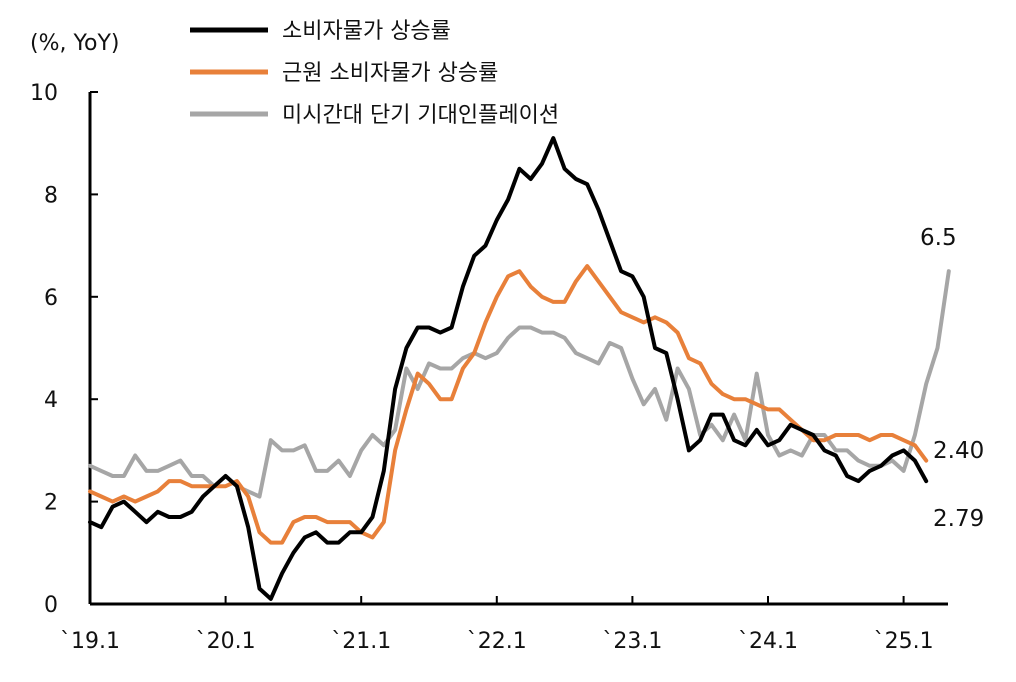 Image resolution: width=1016 pixels, height=682 pixels. What do you see at coordinates (390, 73) in the screenshot?
I see `legend-label-1: 근원 소비자물가 상승률` at bounding box center [390, 73].